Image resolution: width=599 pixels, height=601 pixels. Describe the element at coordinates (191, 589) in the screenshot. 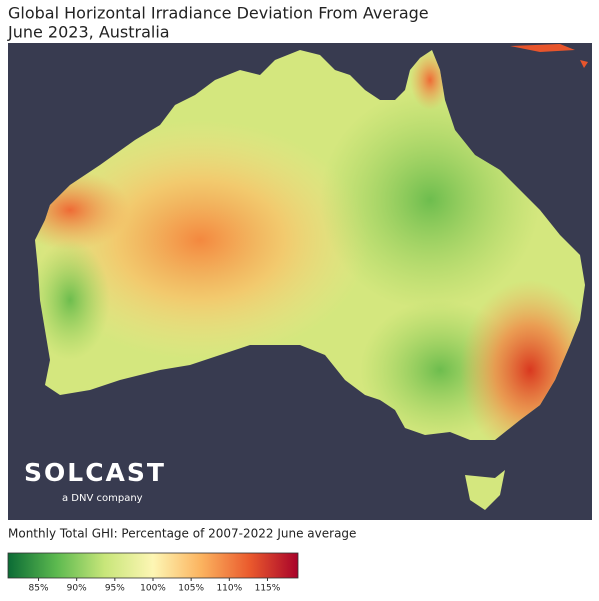

I see `colorbar-tick-label: 105%` at that location.